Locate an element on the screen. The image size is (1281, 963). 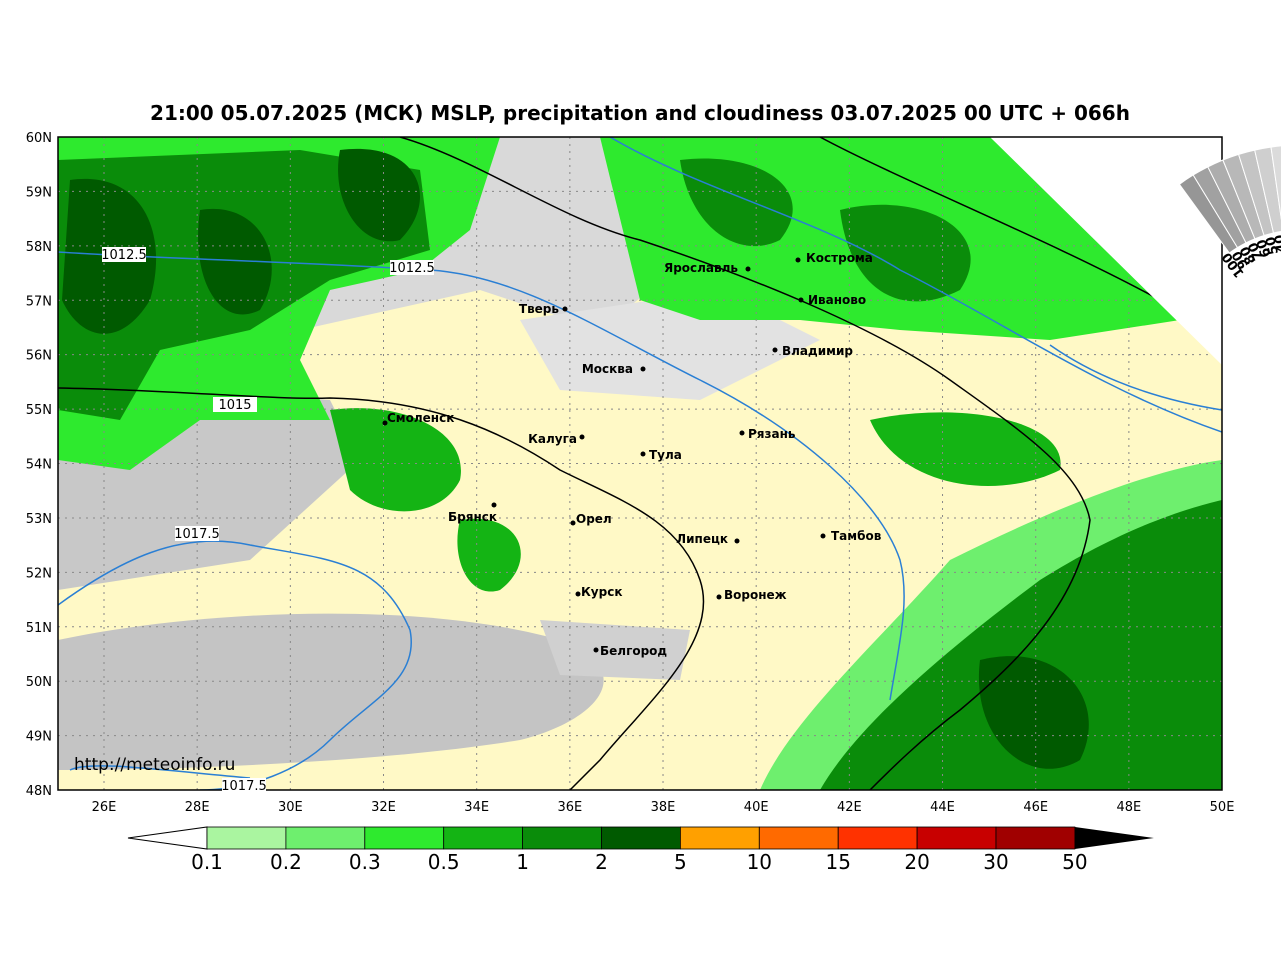
lon-label: 50E is located at coordinates (1222, 807).